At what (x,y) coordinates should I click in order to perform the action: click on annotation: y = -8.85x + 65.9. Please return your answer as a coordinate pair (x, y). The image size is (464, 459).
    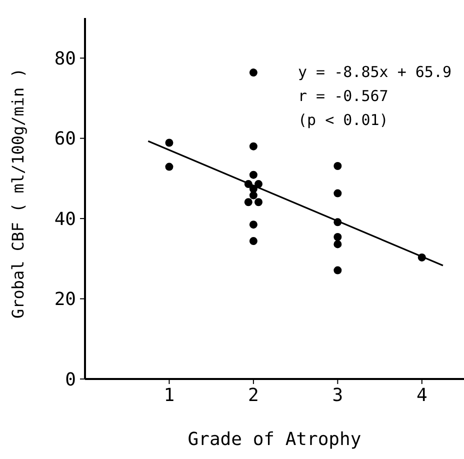
    Looking at the image, I should click on (375, 72).